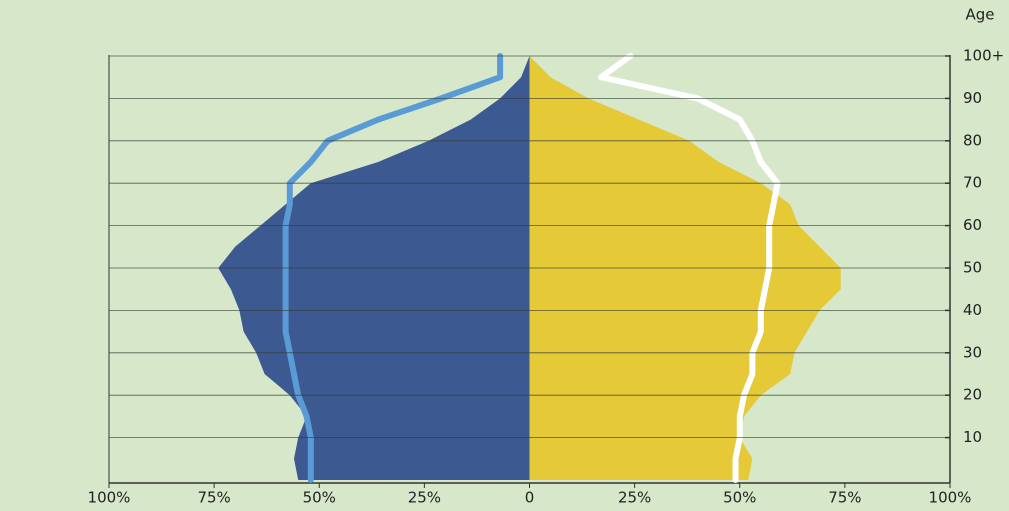  What do you see at coordinates (972, 310) in the screenshot?
I see `y-tick-label: 40` at bounding box center [972, 310].